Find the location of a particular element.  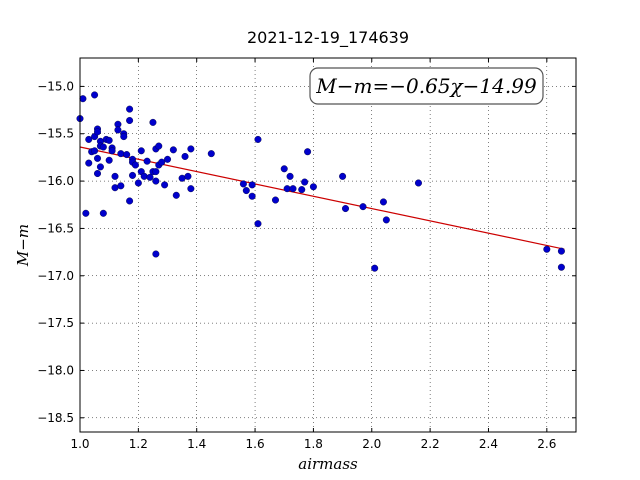

x-tick-label: 1.2 is located at coordinates (138, 444).